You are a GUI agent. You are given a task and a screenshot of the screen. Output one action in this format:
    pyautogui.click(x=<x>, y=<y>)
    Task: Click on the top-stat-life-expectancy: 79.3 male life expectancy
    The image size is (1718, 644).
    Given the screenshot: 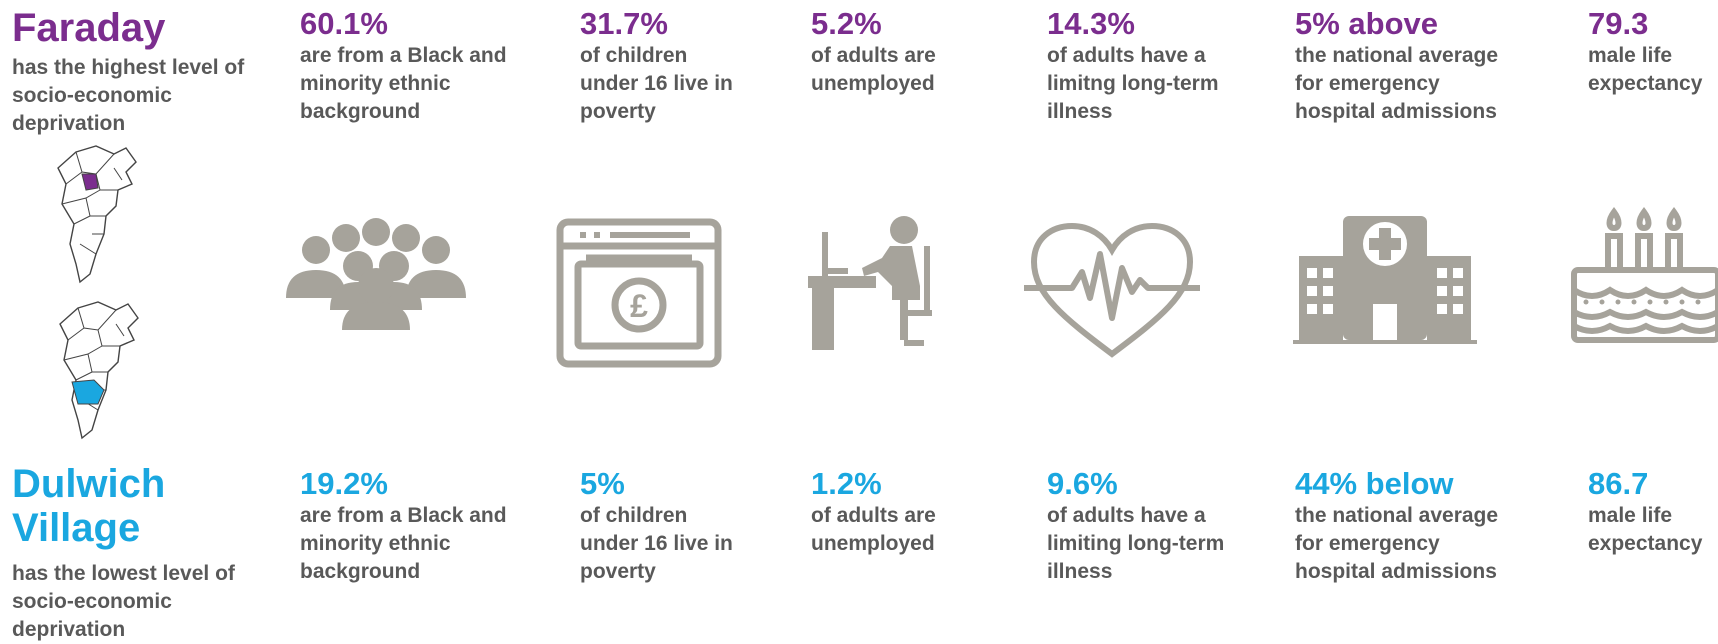 What is the action you would take?
    pyautogui.click(x=1652, y=52)
    